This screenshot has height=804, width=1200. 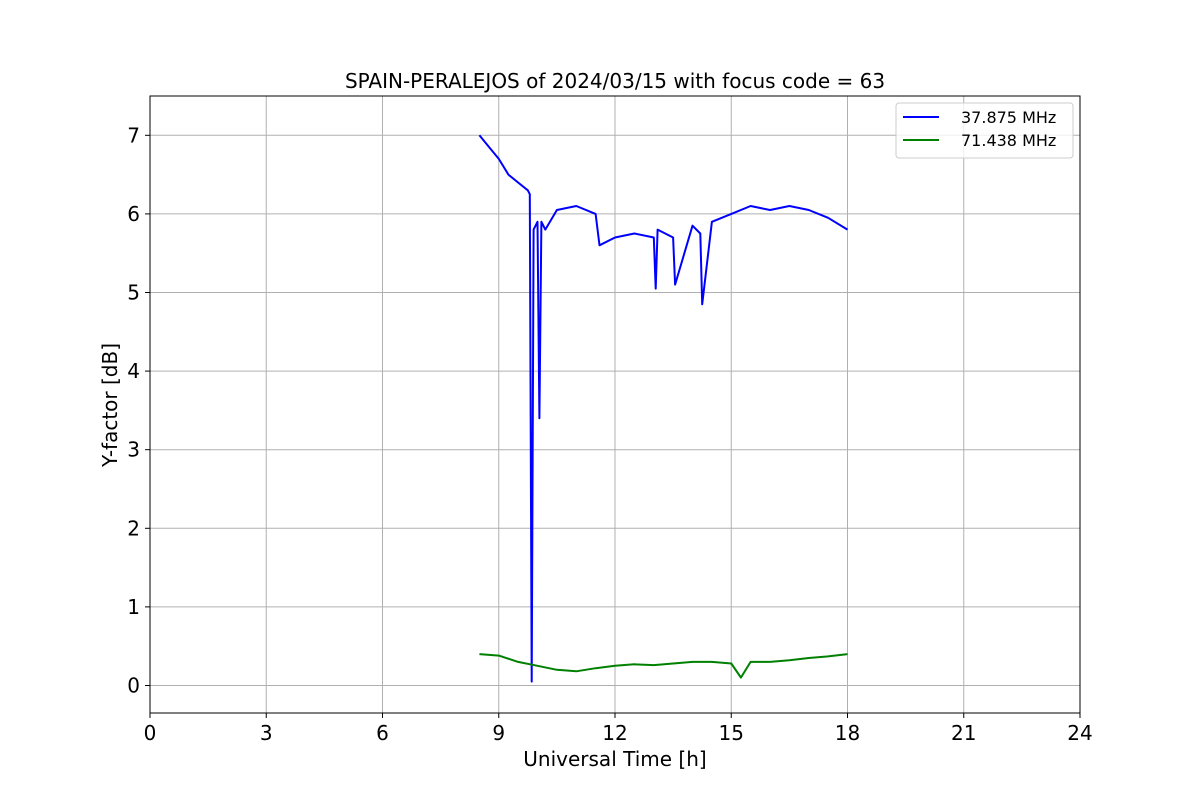 What do you see at coordinates (1079, 733) in the screenshot?
I see `x-tick-label: 24` at bounding box center [1079, 733].